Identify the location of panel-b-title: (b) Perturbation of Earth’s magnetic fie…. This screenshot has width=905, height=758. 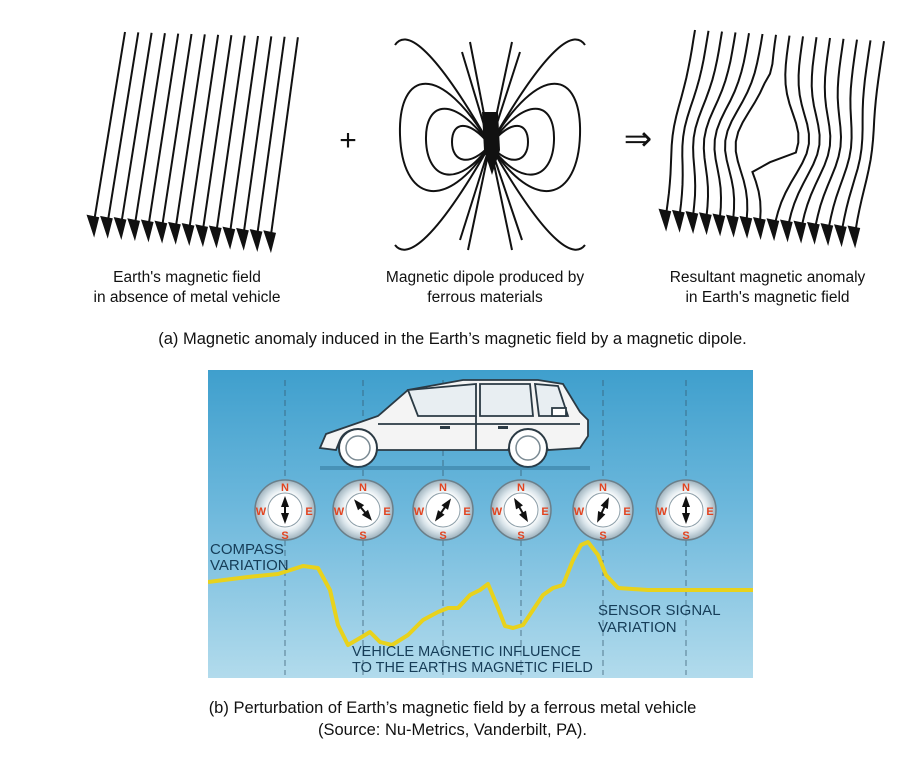
(452, 719).